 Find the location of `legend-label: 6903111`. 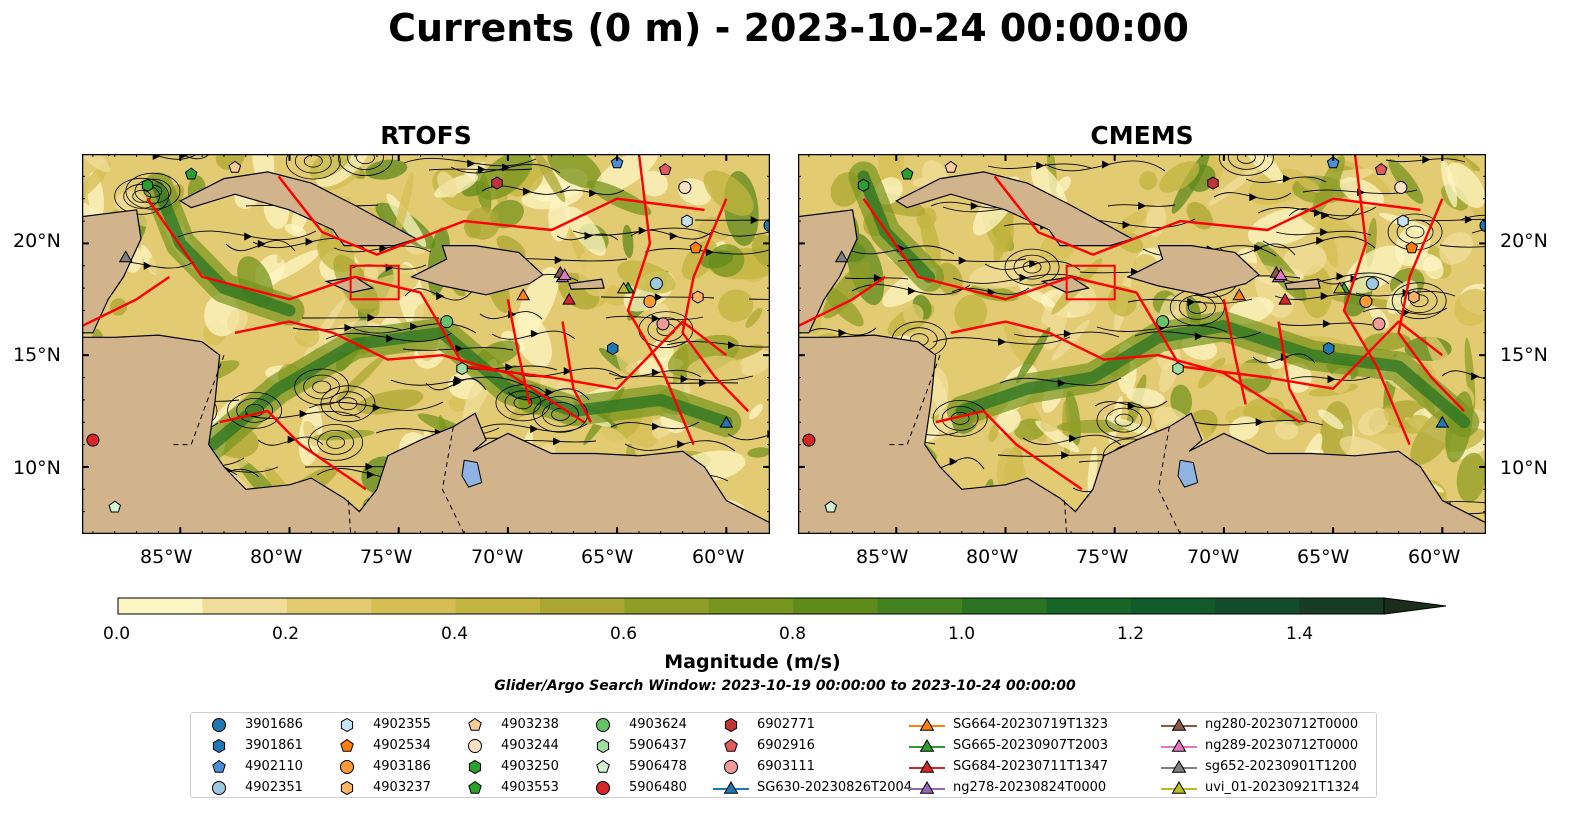

legend-label: 6903111 is located at coordinates (786, 766).